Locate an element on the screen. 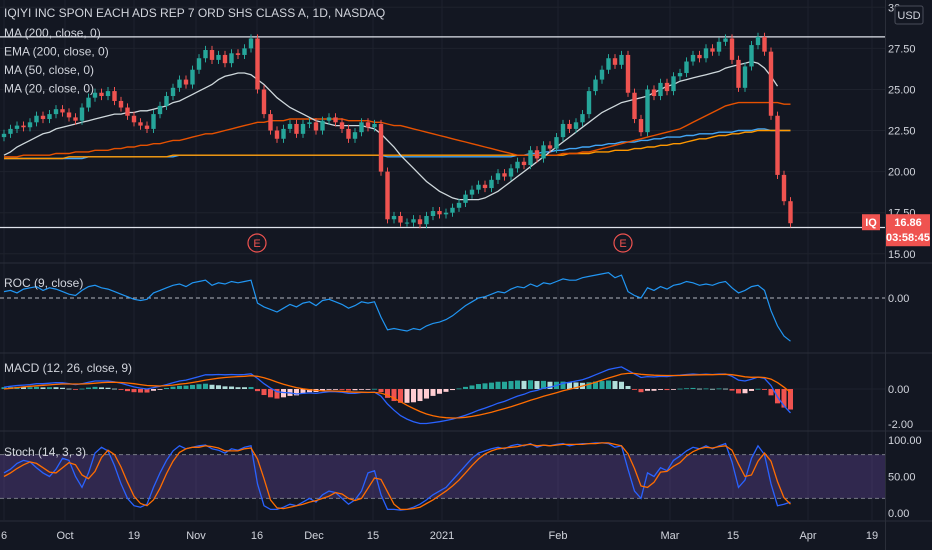 This screenshot has height=550, width=932. earnings-marker-label: E is located at coordinates (622, 244).